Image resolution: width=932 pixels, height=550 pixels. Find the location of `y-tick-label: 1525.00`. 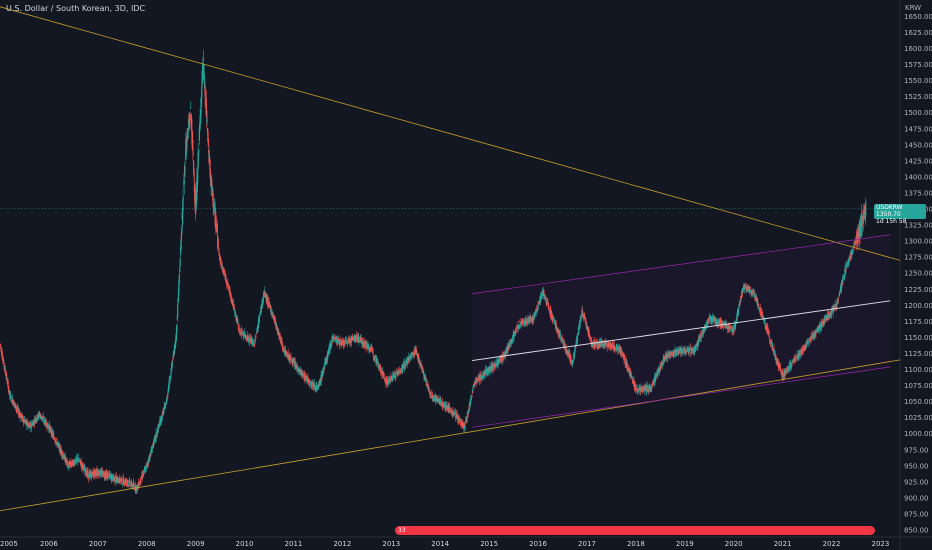

y-tick-label: 1525.00 is located at coordinates (918, 97).